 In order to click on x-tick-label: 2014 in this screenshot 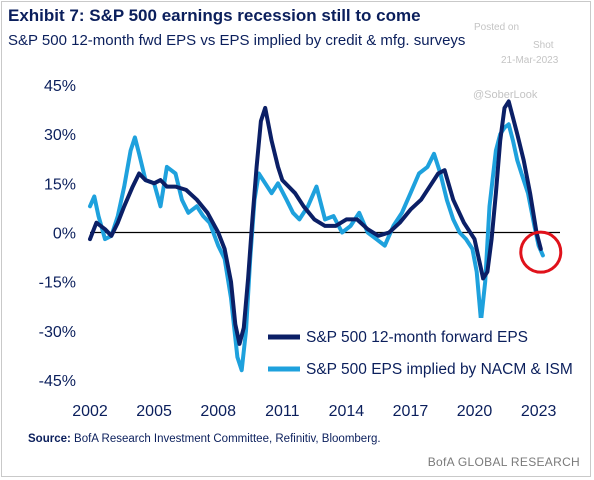, I will do `click(347, 411)`.